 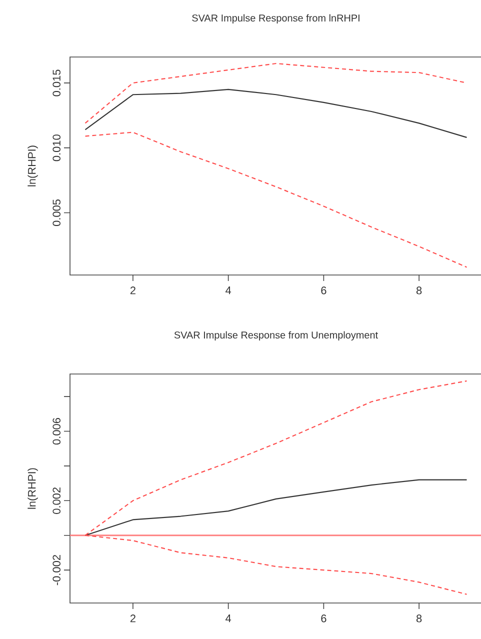 What do you see at coordinates (276, 19) in the screenshot?
I see `chart-title: SVAR Impulse Response from lnRHPI` at bounding box center [276, 19].